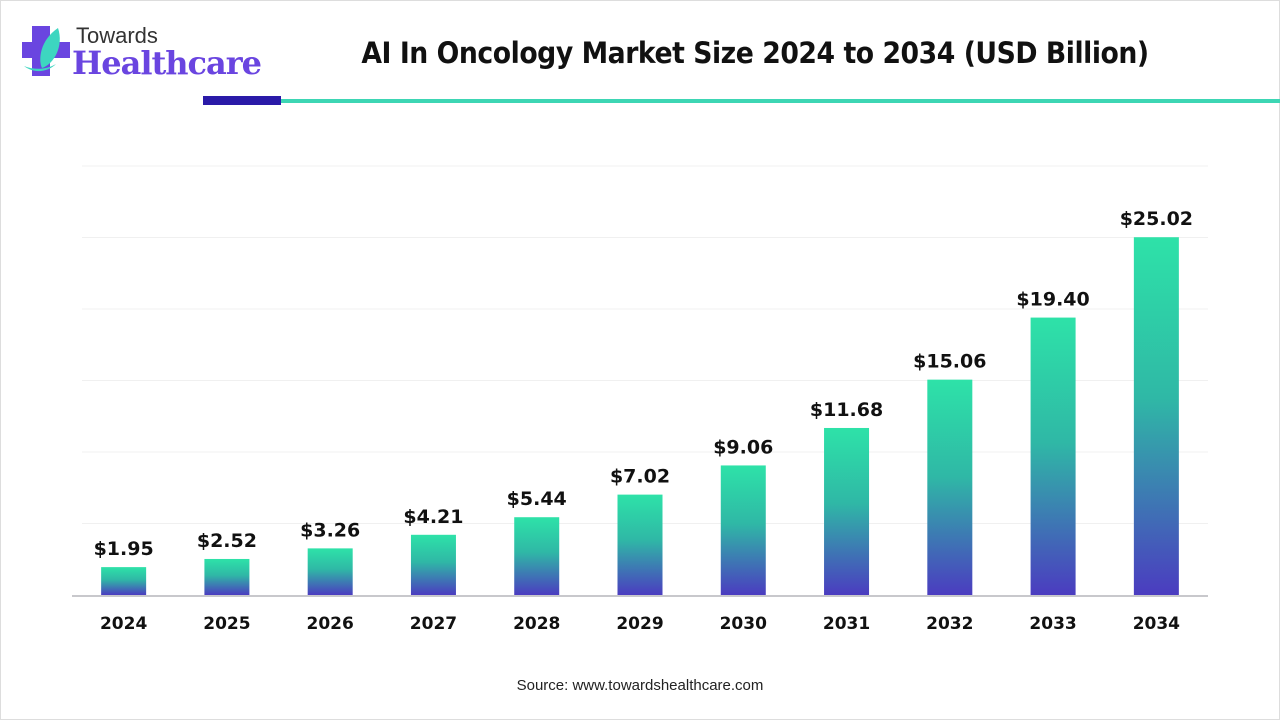 Image resolution: width=1280 pixels, height=720 pixels. What do you see at coordinates (433, 517) in the screenshot?
I see `data-label: $4.21` at bounding box center [433, 517].